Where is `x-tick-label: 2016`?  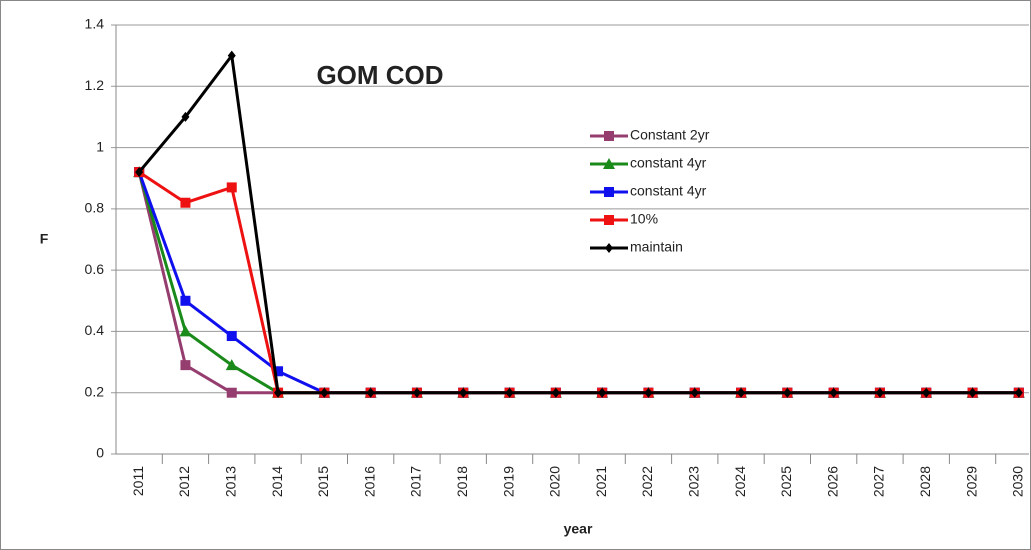
x-tick-label: 2016 is located at coordinates (369, 481).